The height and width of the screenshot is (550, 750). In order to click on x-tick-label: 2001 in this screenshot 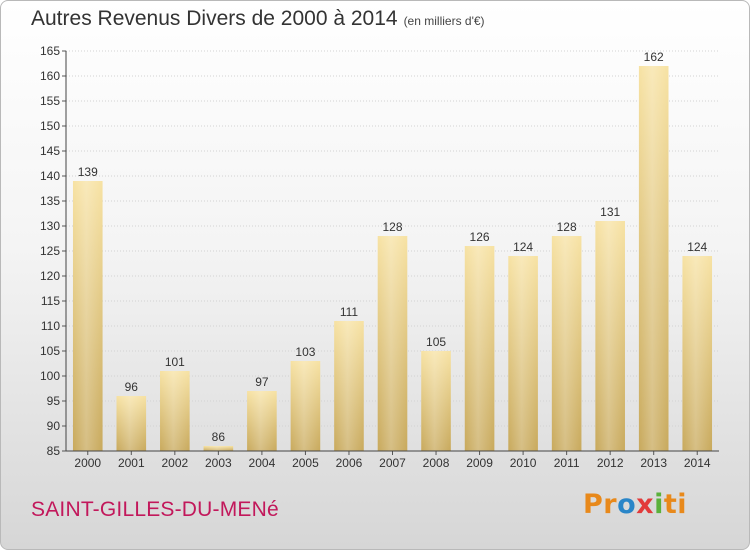, I will do `click(131, 463)`.